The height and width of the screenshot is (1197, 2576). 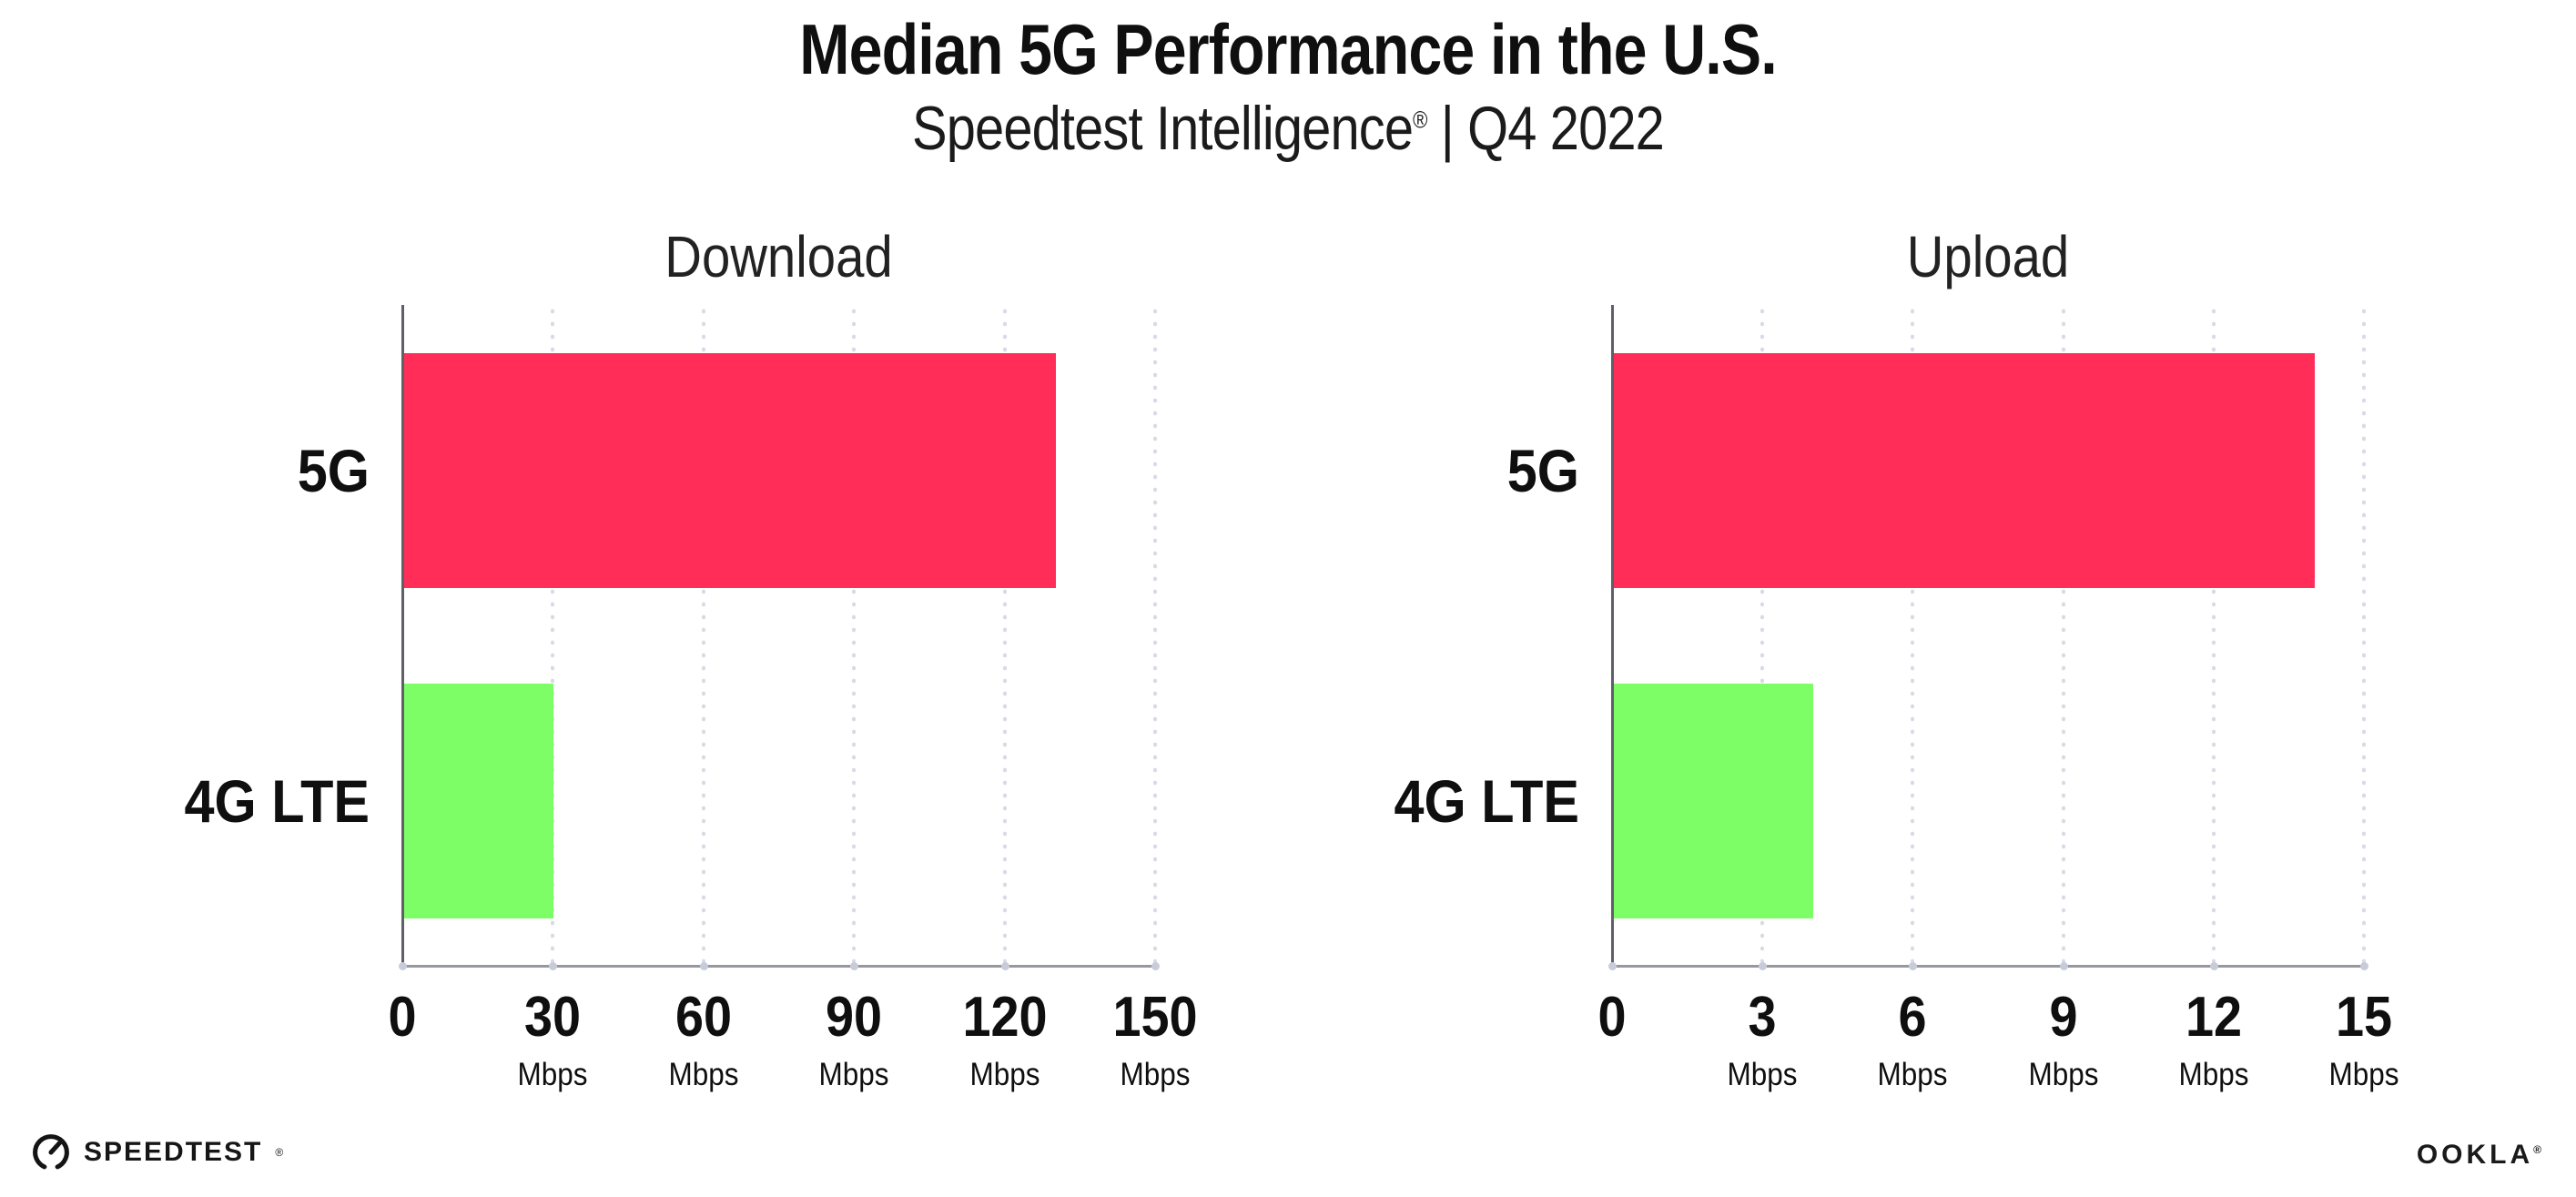 I want to click on page-title: Median 5G Performance in the U.S., so click(x=1288, y=49).